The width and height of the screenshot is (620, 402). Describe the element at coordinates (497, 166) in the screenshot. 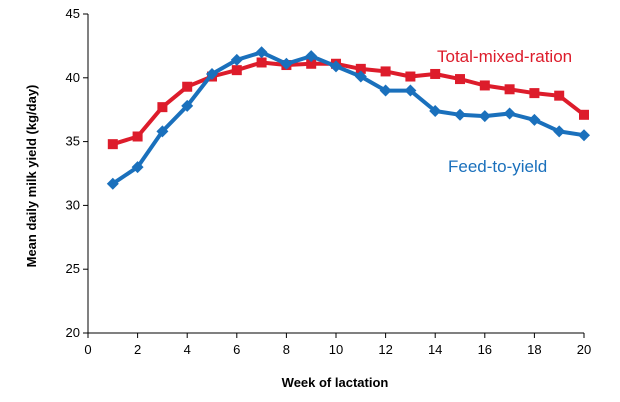

I see `series-label-feed-to-yield: Feed-to-yield` at that location.